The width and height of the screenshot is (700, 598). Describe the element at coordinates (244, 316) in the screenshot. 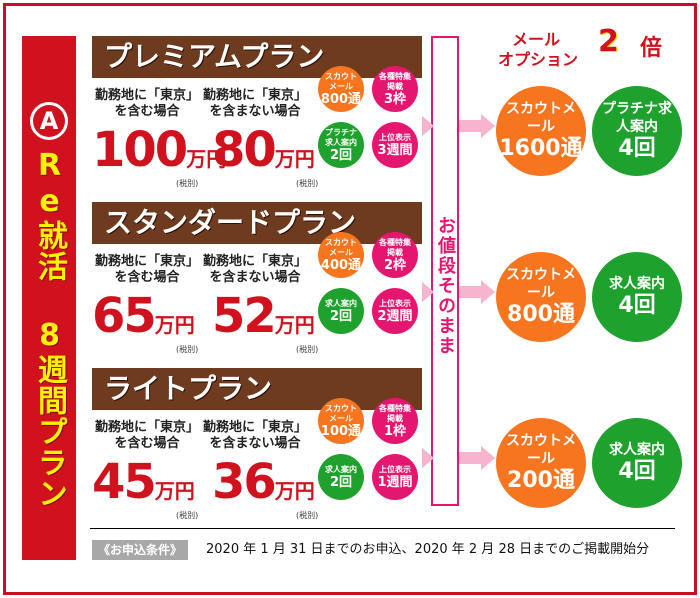

I see `price-value: 52` at that location.